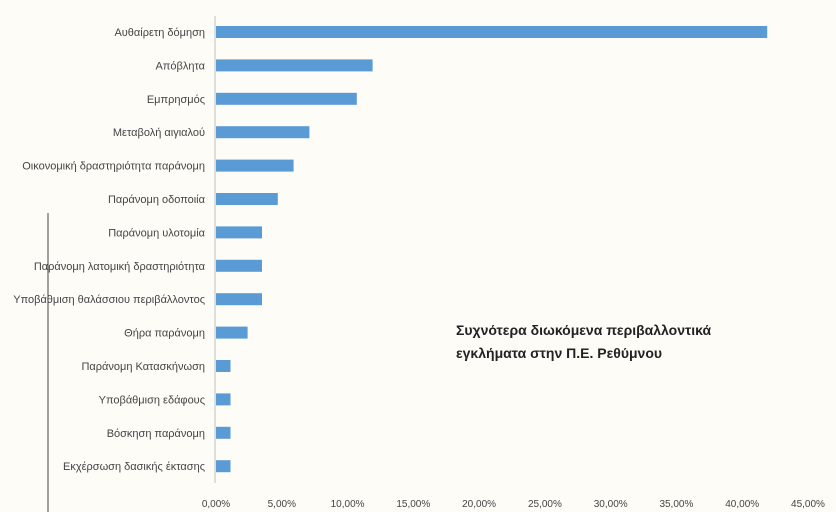 Image resolution: width=836 pixels, height=512 pixels. Describe the element at coordinates (113, 167) in the screenshot. I see `category-label: Οικονομική δραστηριότητα παράνομη` at that location.